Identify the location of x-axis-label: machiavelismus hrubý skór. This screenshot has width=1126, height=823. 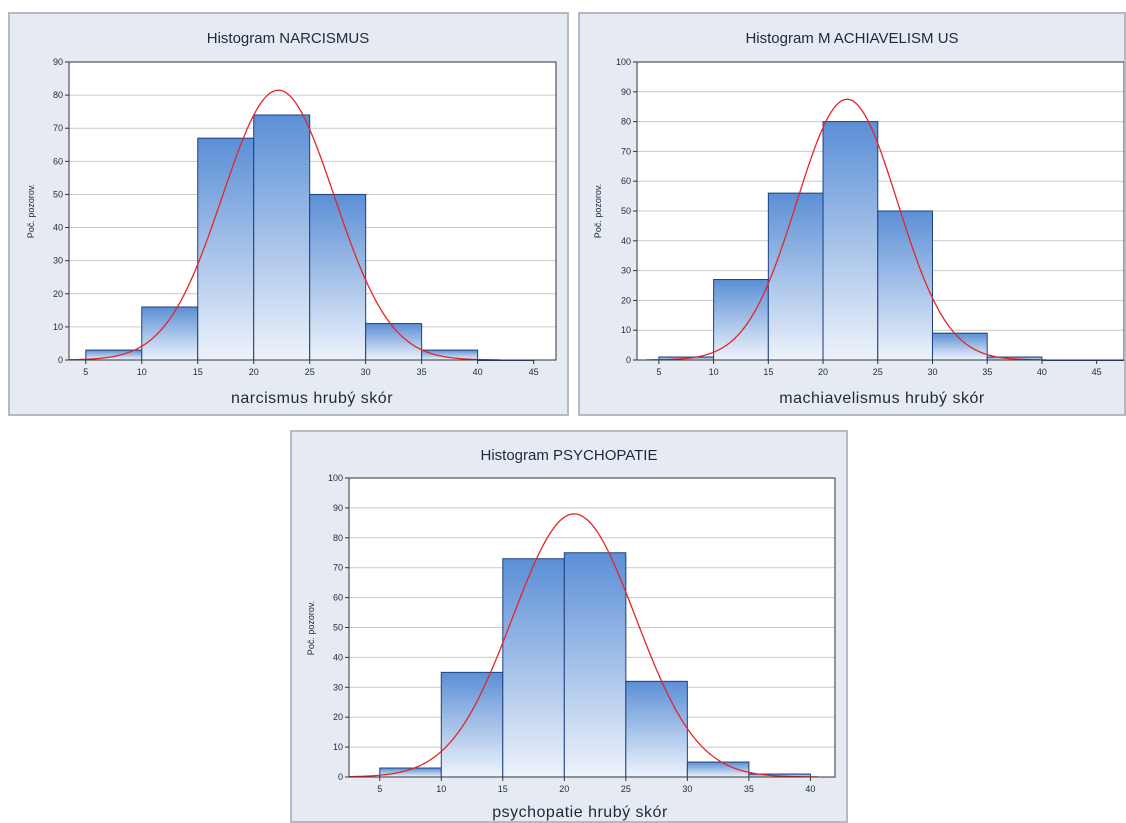
(882, 398).